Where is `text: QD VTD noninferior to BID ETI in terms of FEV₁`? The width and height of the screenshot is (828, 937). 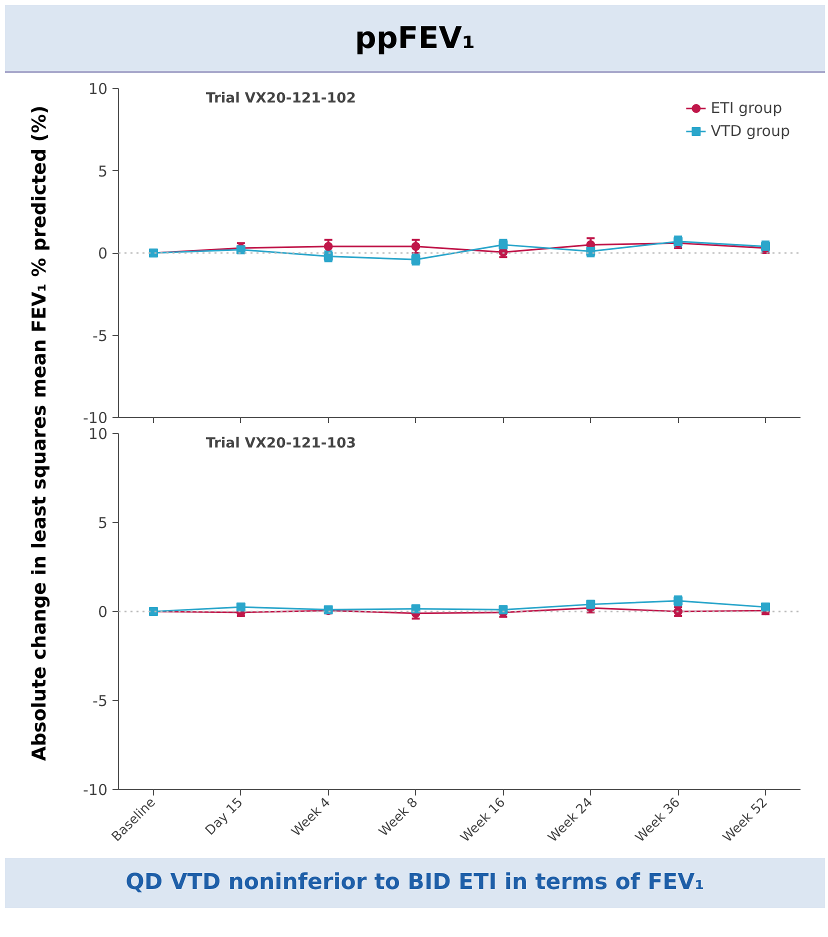 text: QD VTD noninferior to BID ETI in terms of FEV₁ is located at coordinates (415, 883).